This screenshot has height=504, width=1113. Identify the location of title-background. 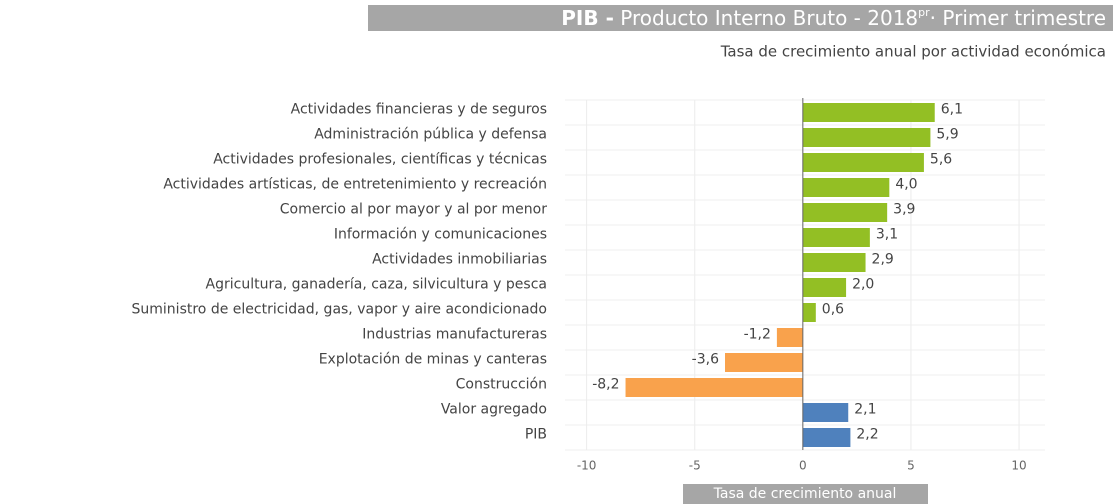
(740, 18).